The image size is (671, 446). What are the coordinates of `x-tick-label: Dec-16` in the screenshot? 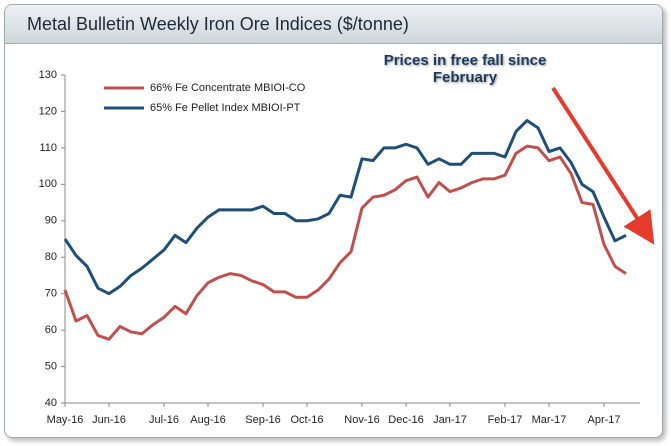 It's located at (405, 420).